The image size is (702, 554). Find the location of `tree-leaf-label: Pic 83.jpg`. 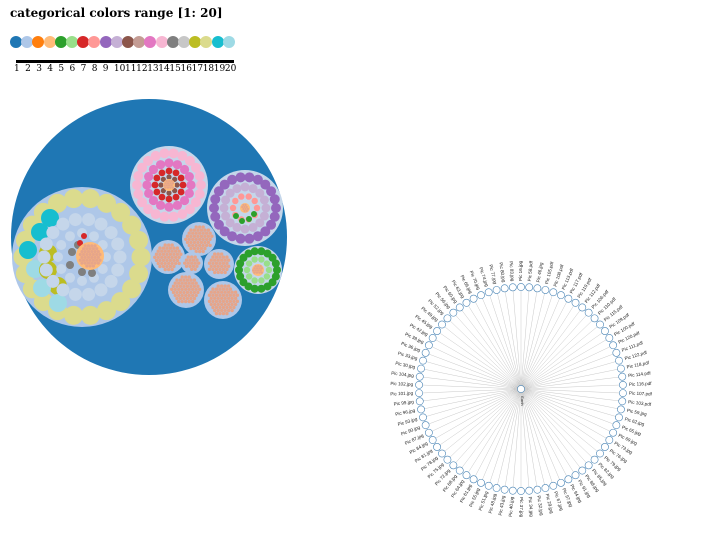

tree-leaf-label: Pic 83.jpg is located at coordinates (511, 271).